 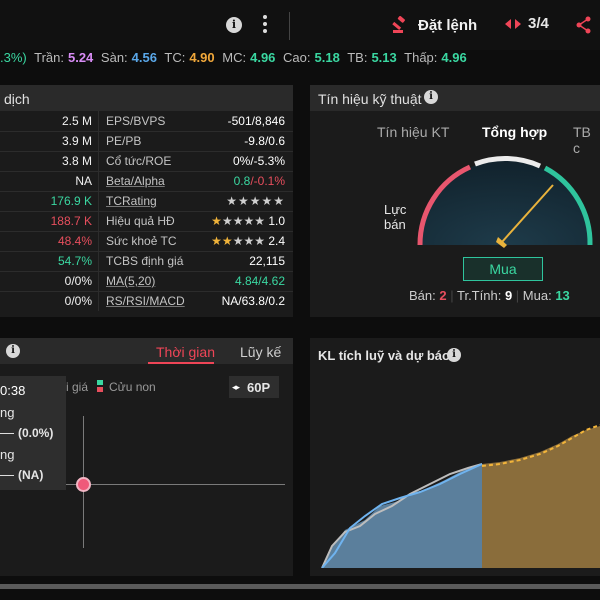 What do you see at coordinates (501, 242) in the screenshot?
I see `gauge-needle-base` at bounding box center [501, 242].